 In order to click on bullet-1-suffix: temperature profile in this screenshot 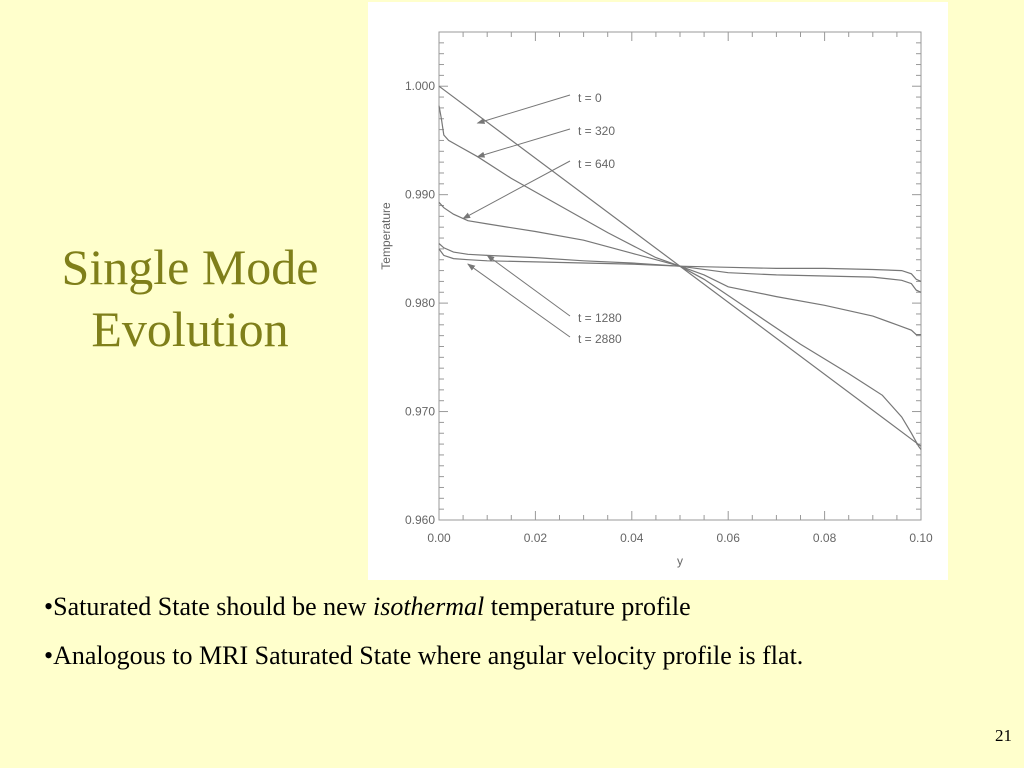, I will do `click(587, 606)`.